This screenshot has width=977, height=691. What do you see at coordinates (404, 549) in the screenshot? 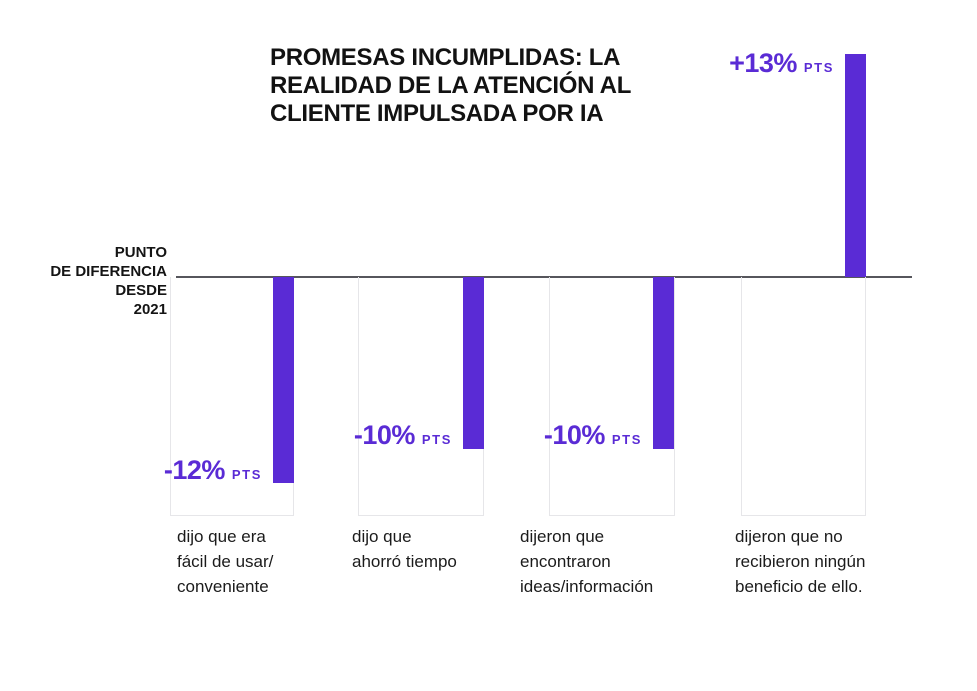
I see `category-label: dijo que ahorró tiempo` at bounding box center [404, 549].